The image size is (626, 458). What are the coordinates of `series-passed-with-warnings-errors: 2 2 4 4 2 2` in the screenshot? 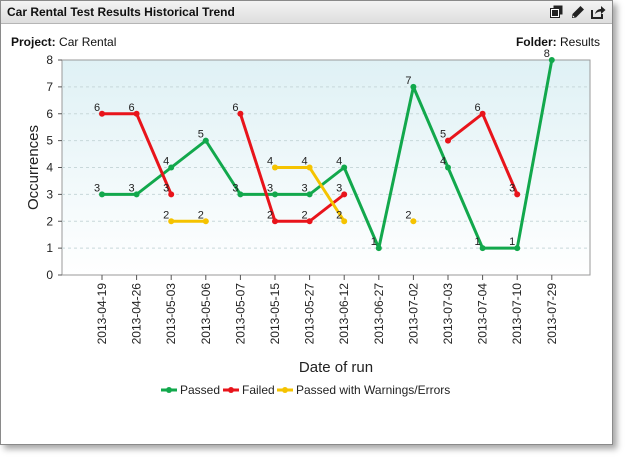 It's located at (290, 190).